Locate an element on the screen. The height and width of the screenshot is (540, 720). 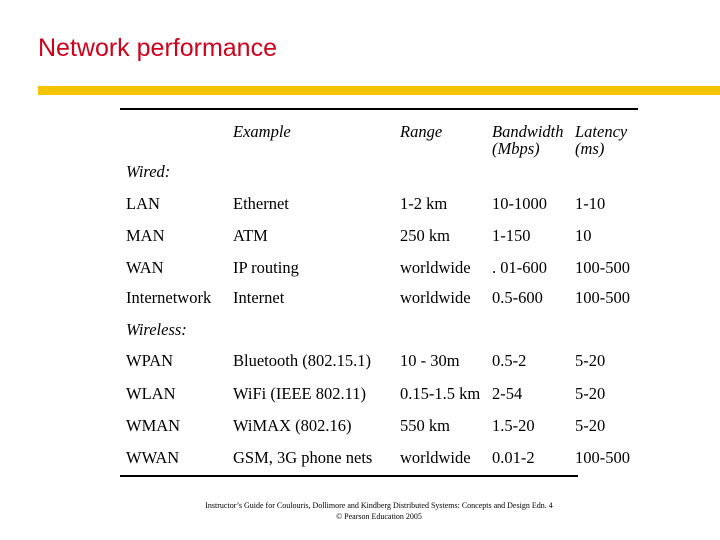
row-bandwidth: 1-150 is located at coordinates (511, 235).